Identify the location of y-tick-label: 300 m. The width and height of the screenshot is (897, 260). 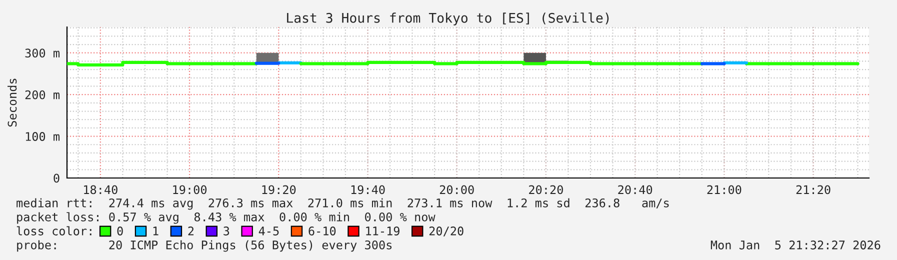
(42, 53).